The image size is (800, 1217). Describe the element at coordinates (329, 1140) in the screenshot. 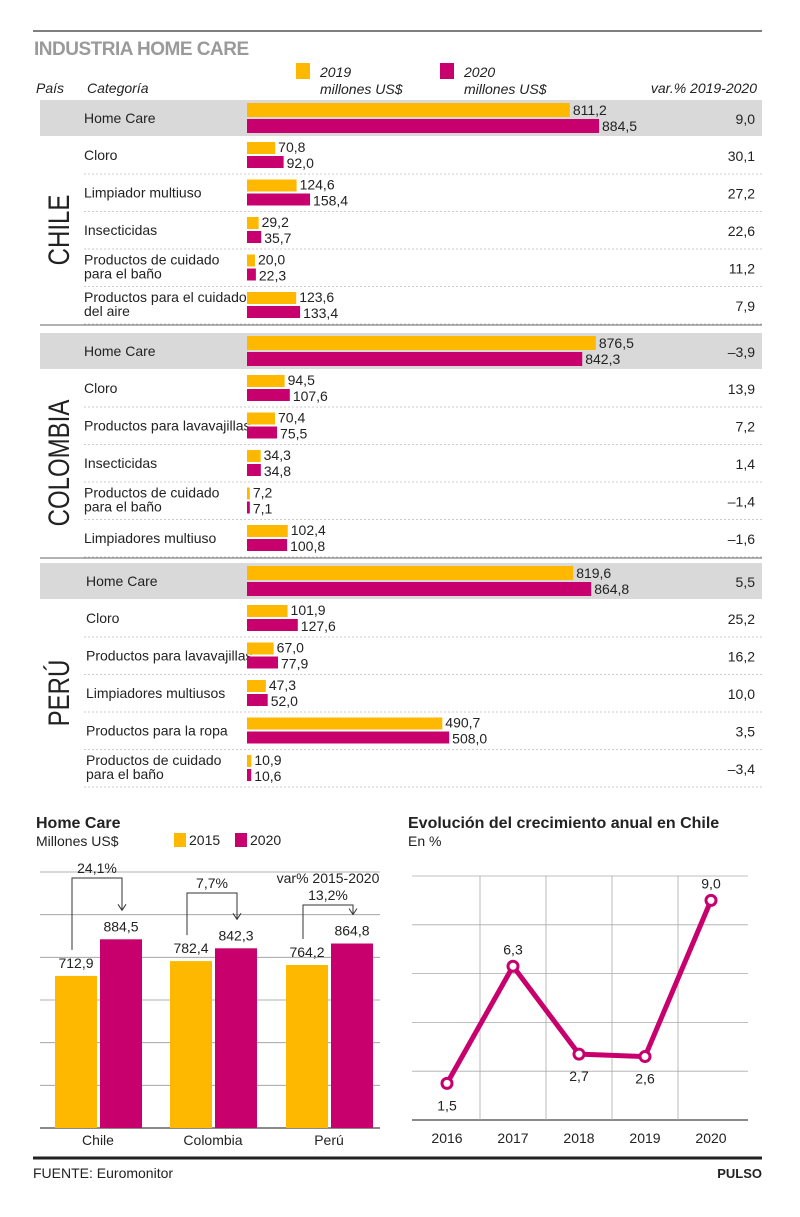

I see `category-tick-label: Perú` at that location.